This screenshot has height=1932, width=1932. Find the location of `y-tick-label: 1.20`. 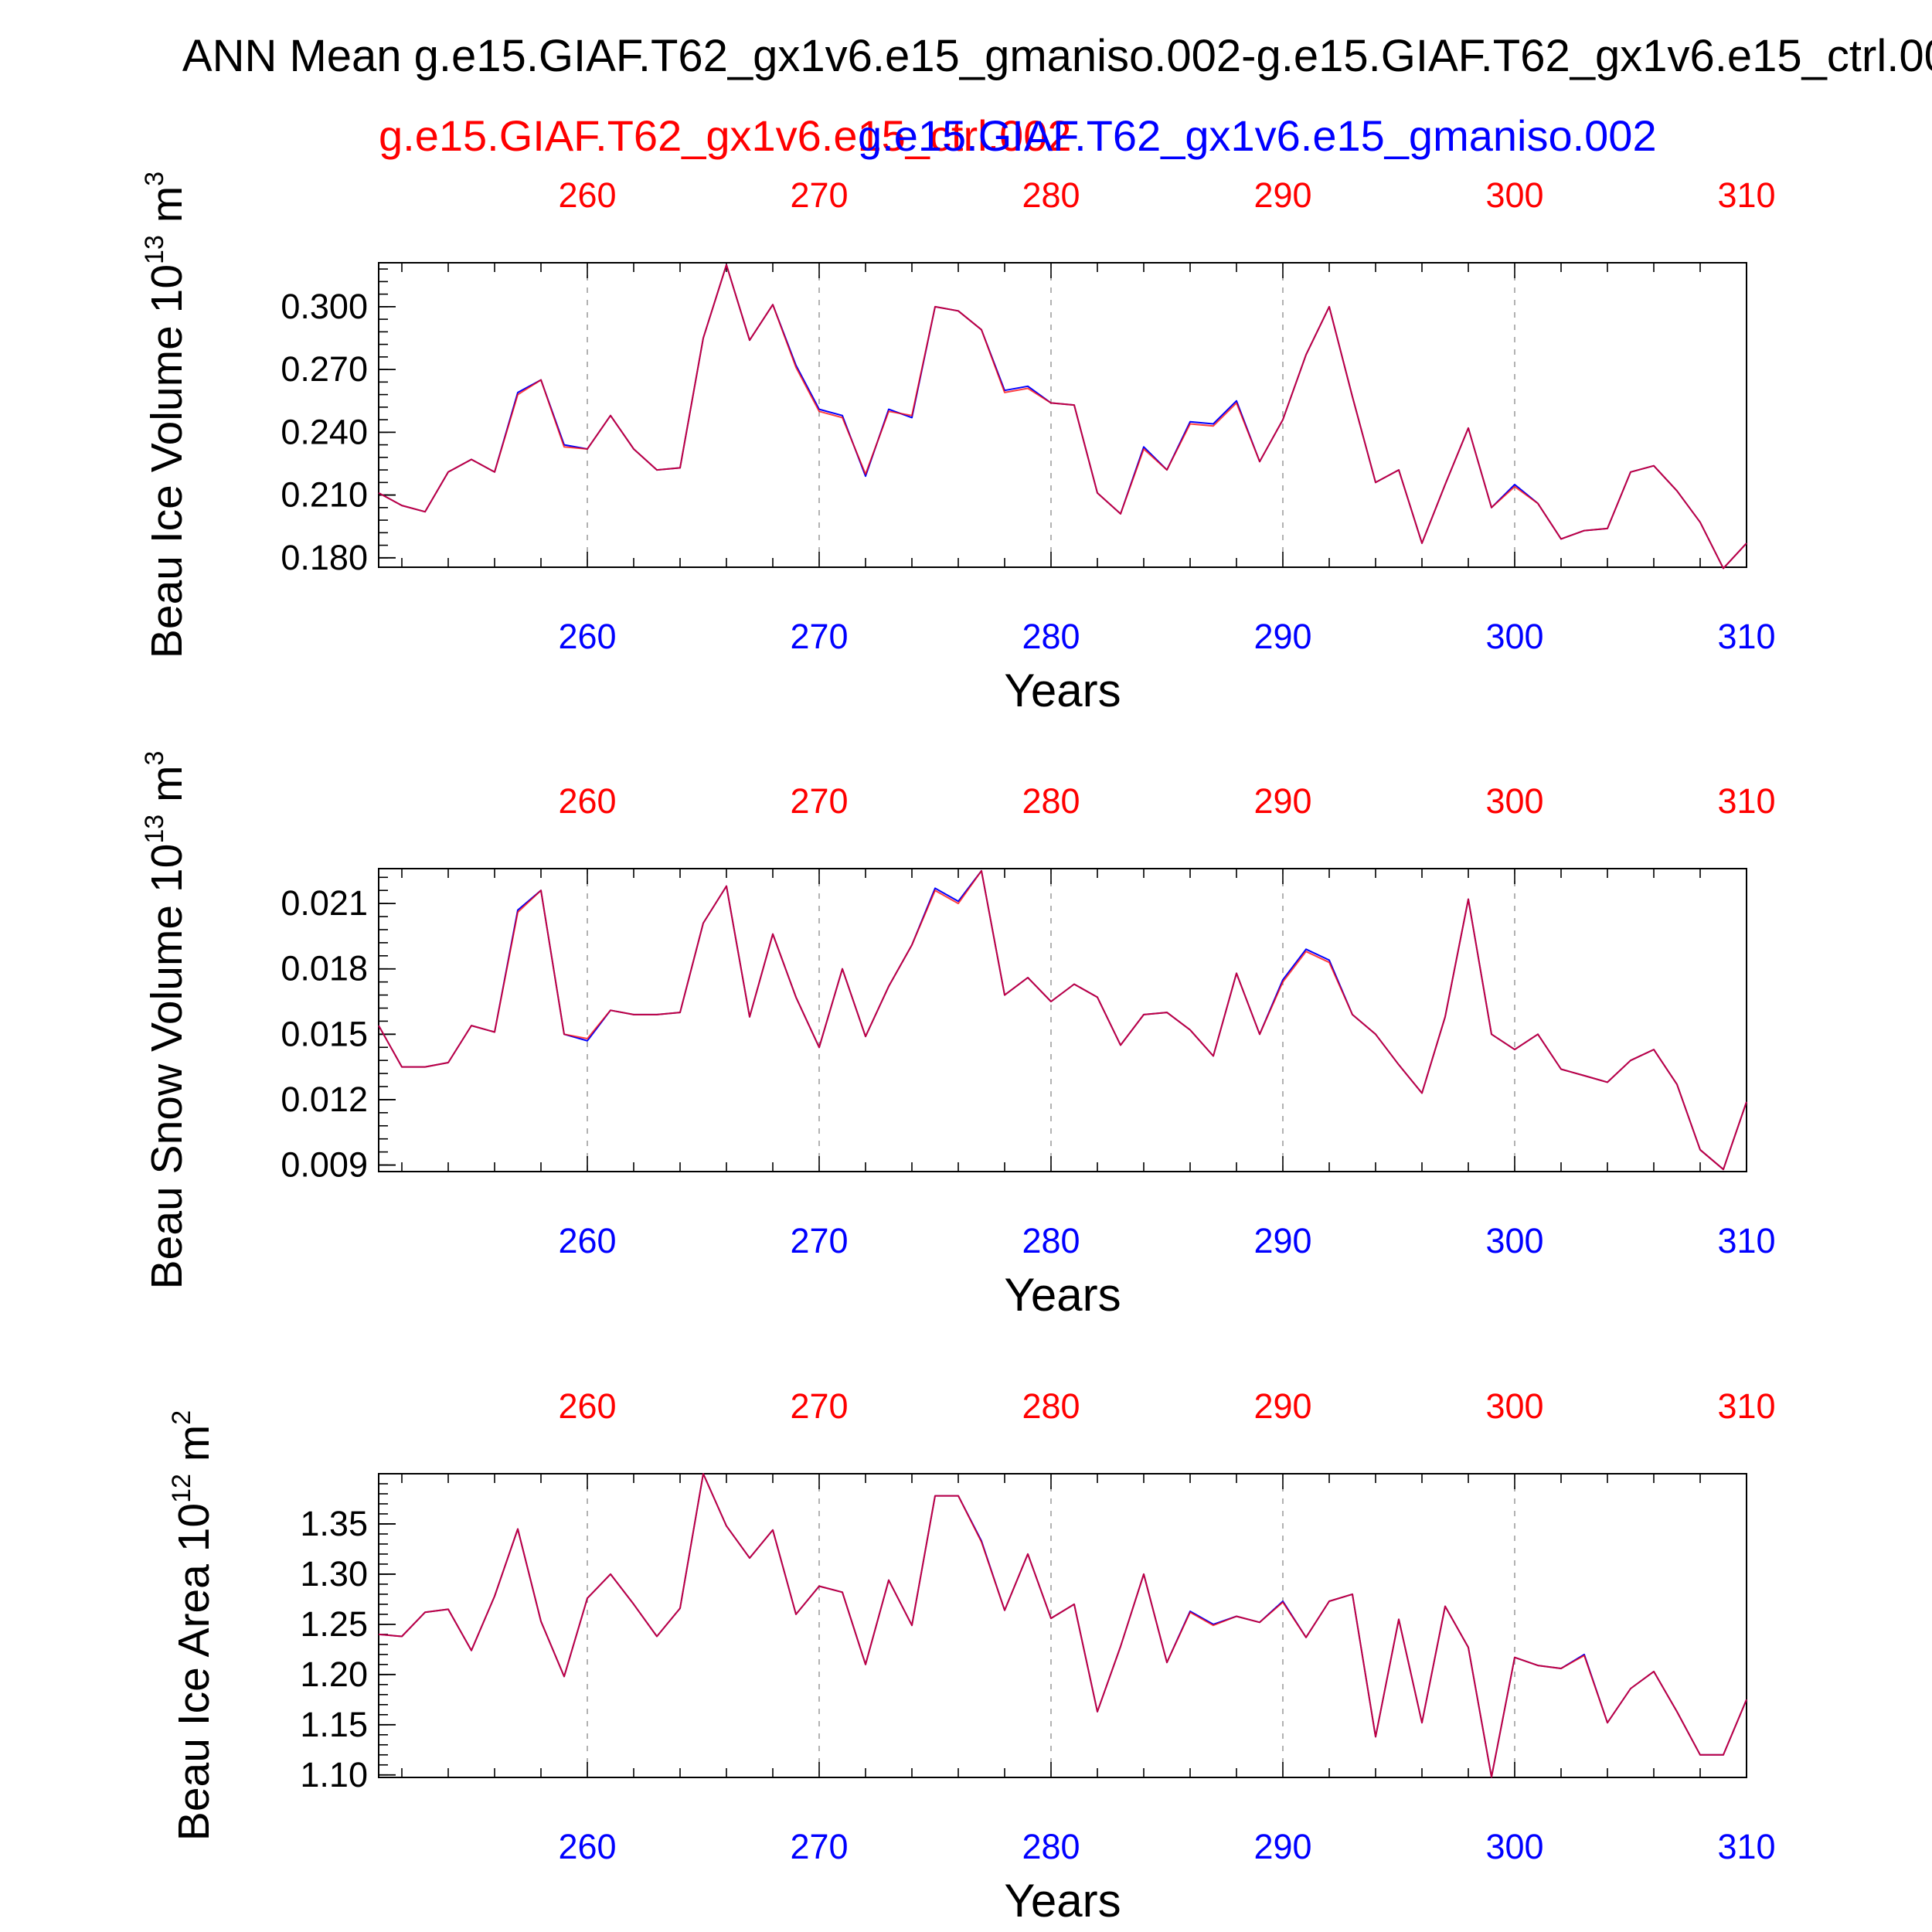

y-tick-label: 1.20 is located at coordinates (334, 1674).